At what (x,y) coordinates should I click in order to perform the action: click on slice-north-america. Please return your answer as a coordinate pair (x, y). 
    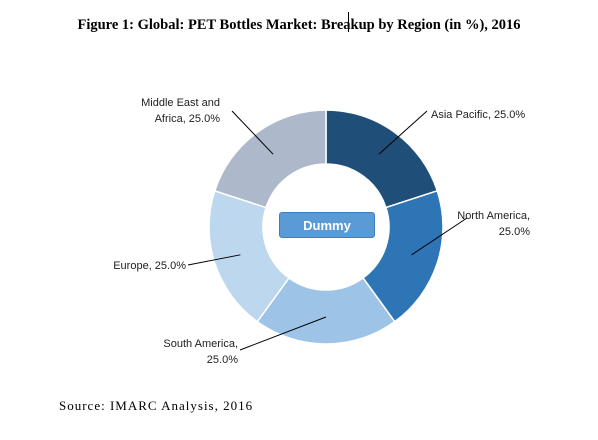
    Looking at the image, I should click on (402, 256).